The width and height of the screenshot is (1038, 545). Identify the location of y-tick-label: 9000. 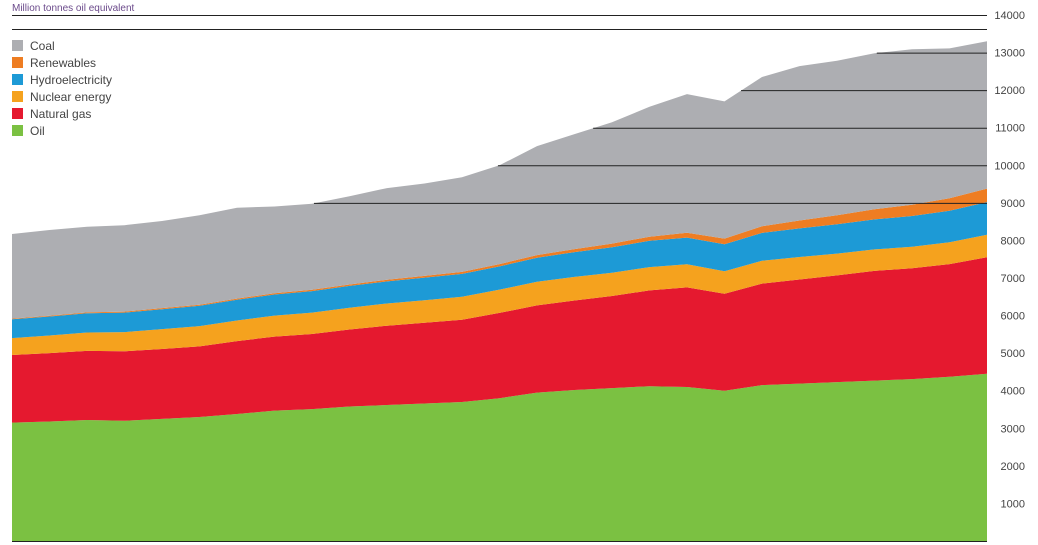
(1013, 204).